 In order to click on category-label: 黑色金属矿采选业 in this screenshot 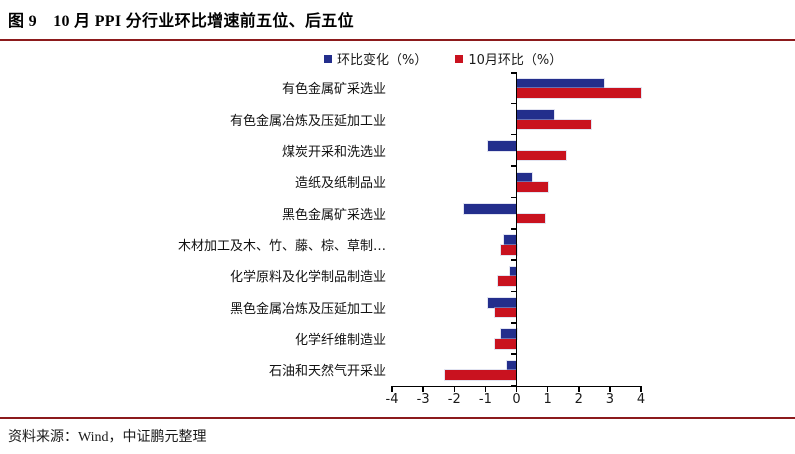, I will do `click(333, 215)`.